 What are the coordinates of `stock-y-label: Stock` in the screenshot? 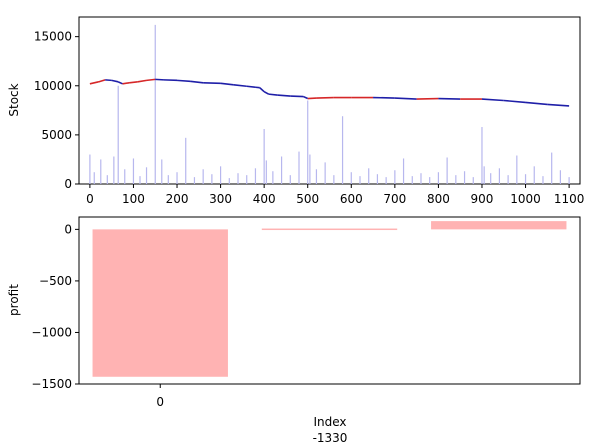 It's located at (14, 99).